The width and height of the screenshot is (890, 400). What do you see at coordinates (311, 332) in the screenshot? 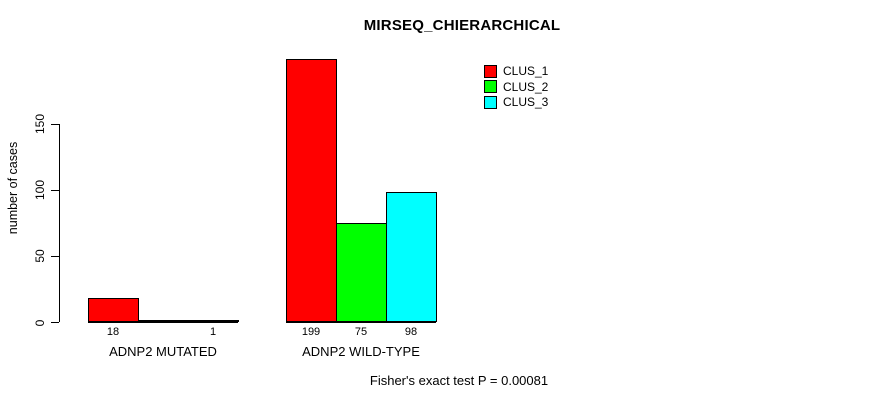
I see `bar-value-label: 199` at bounding box center [311, 332].